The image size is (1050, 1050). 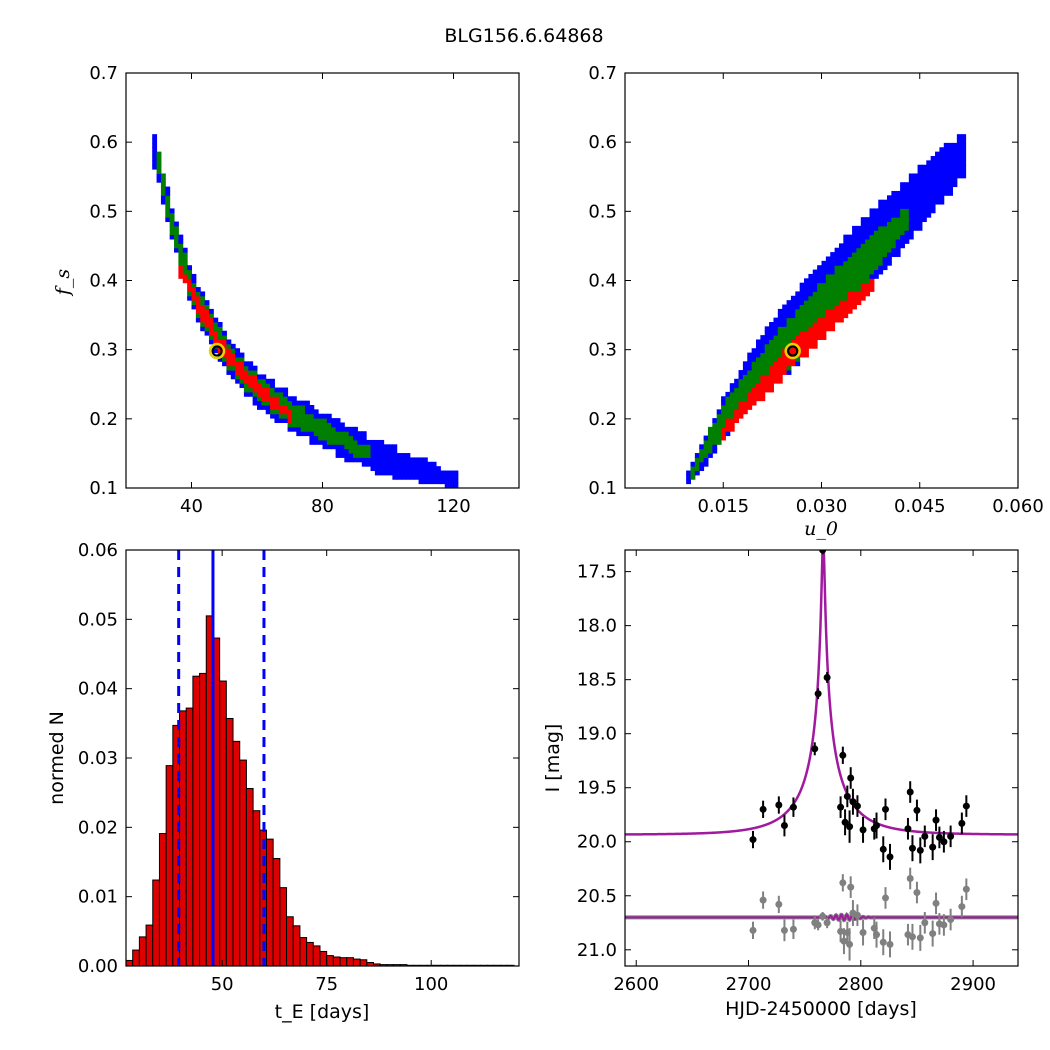 I want to click on x-axis-label: t_E [days], so click(x=322, y=1012).